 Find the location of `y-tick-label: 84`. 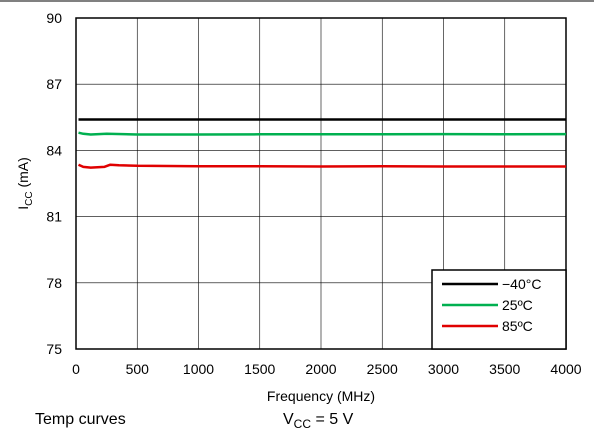

y-tick-label: 84 is located at coordinates (54, 150).